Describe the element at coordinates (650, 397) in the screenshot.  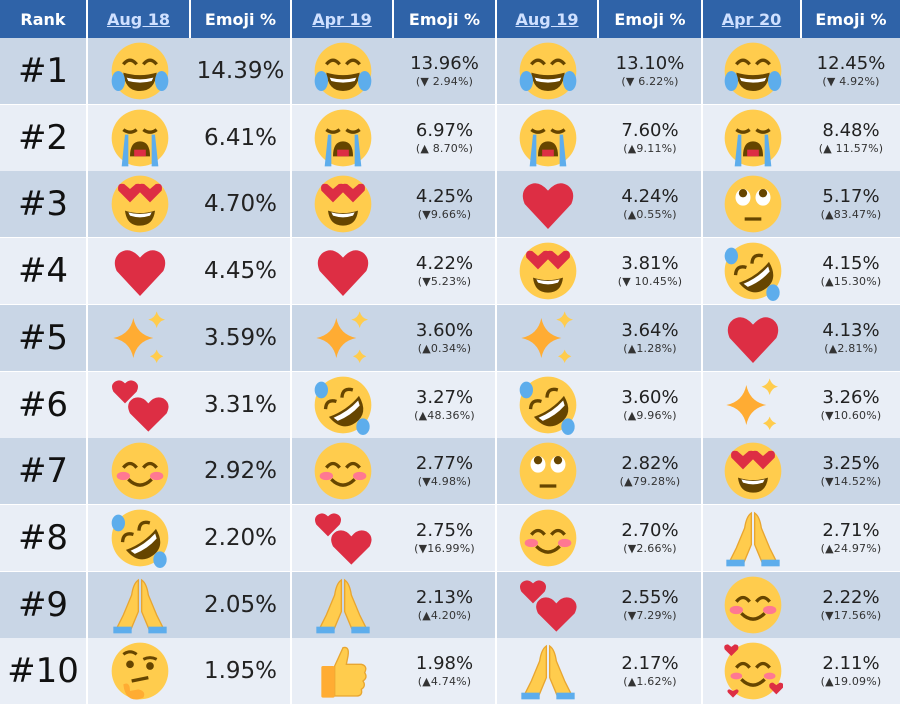
I see `emoji-percent: 3.60%` at that location.